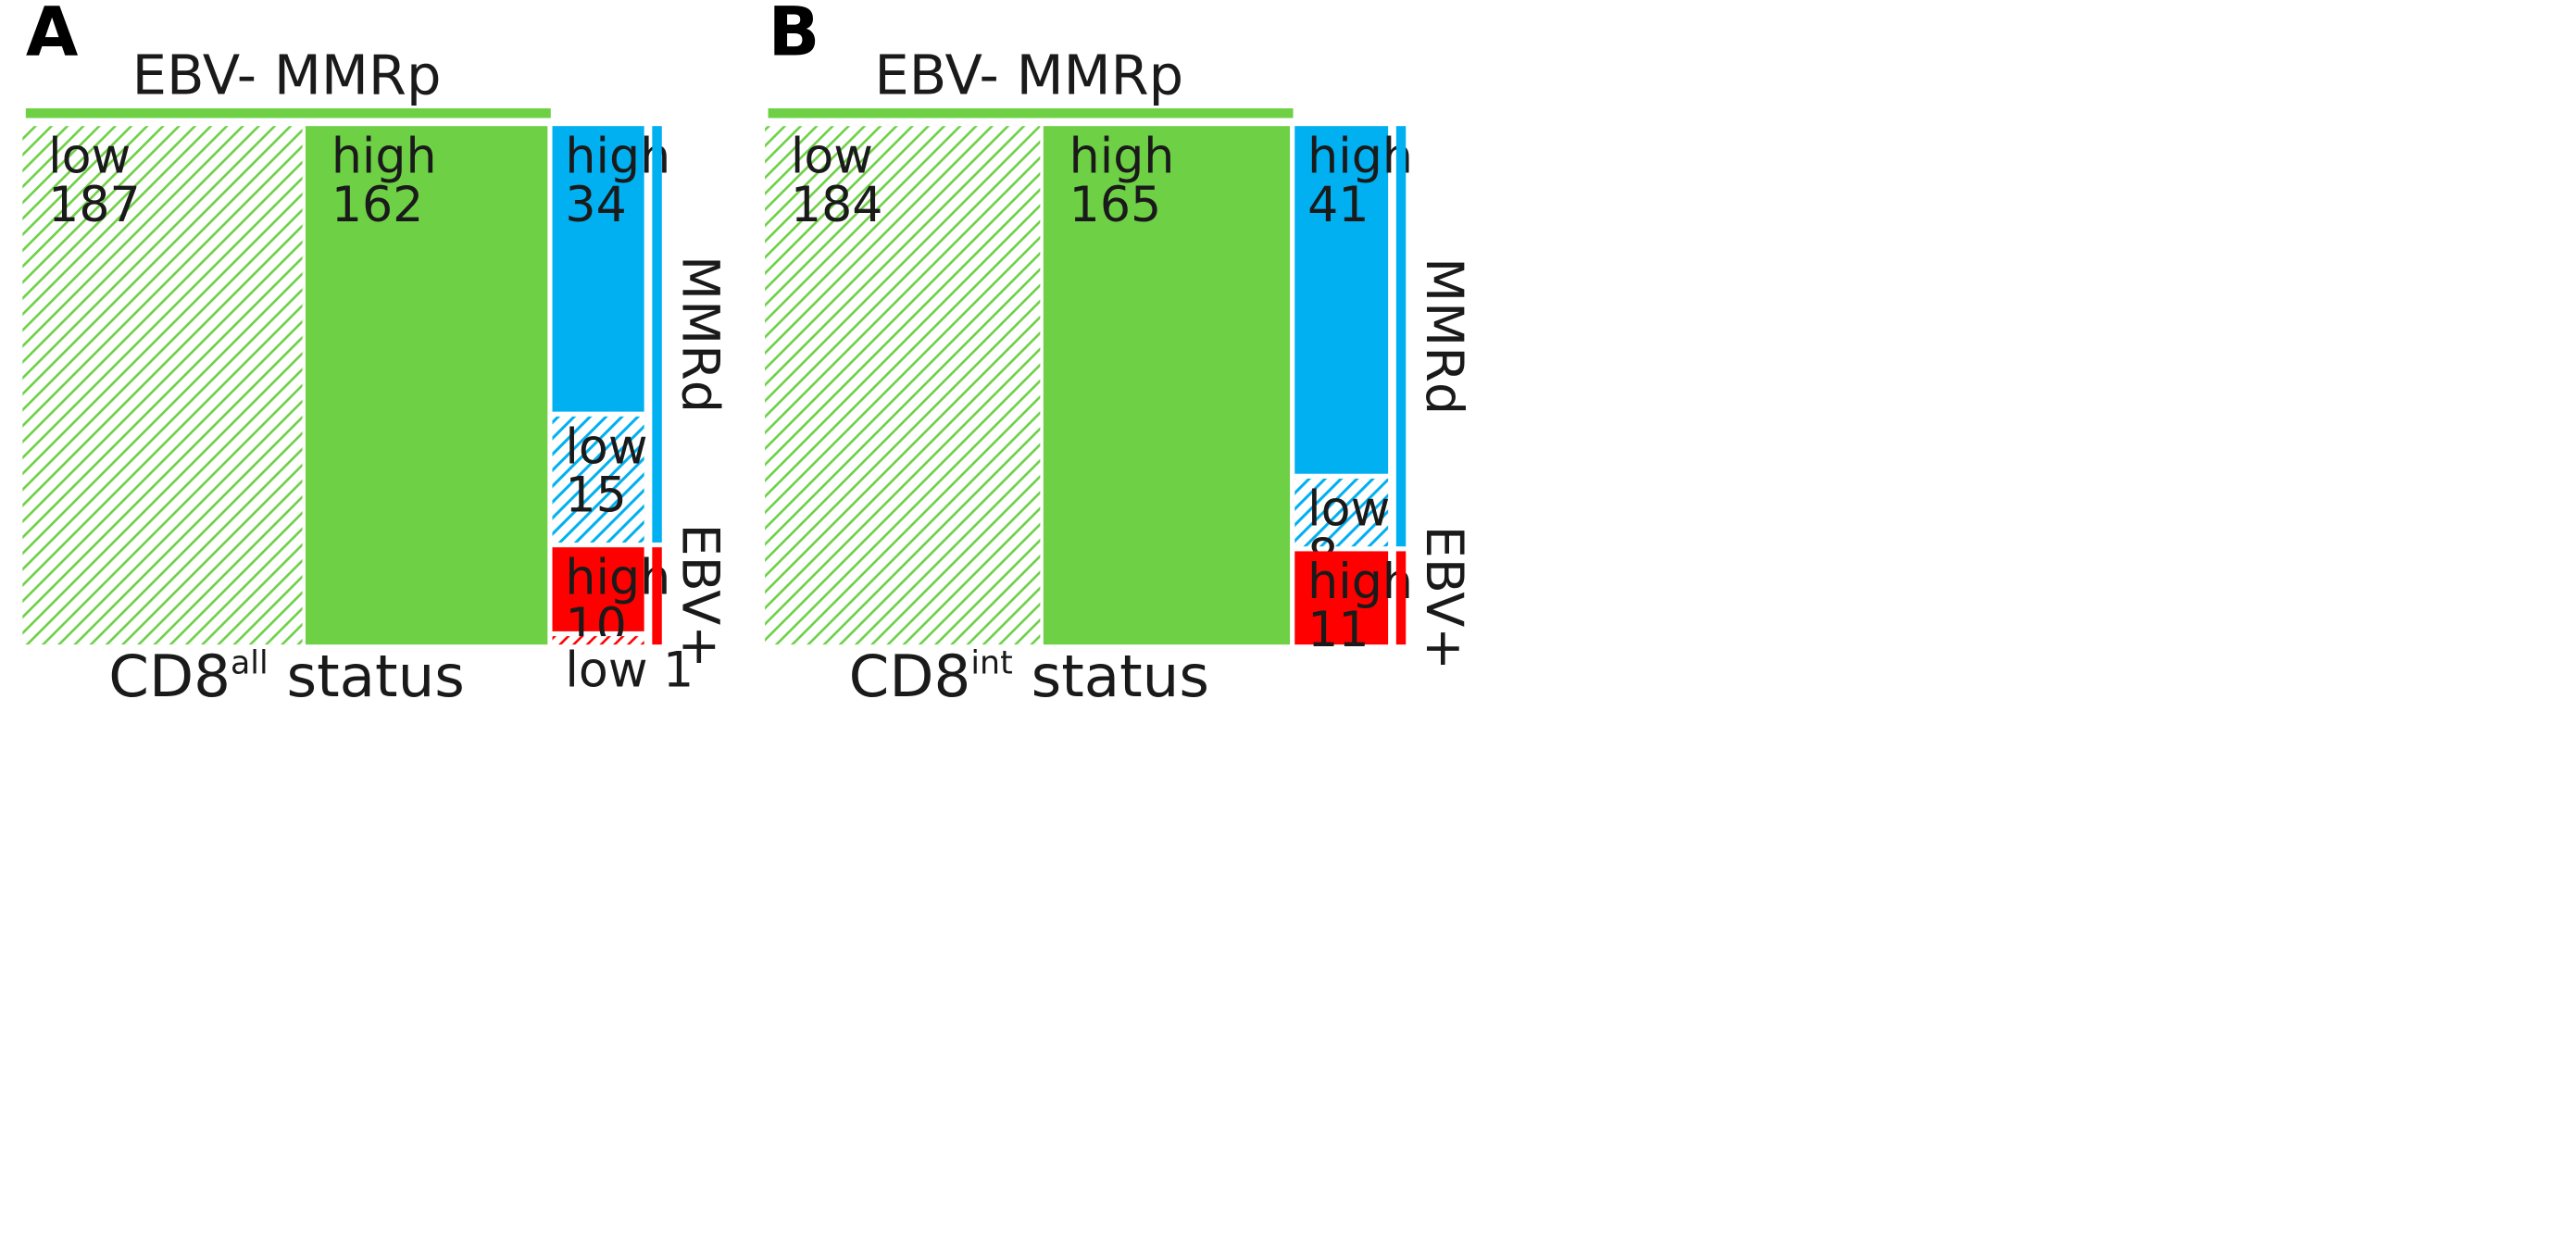 Image resolution: width=2576 pixels, height=1236 pixels. I want to click on cell-label-count: 10, so click(596, 627).